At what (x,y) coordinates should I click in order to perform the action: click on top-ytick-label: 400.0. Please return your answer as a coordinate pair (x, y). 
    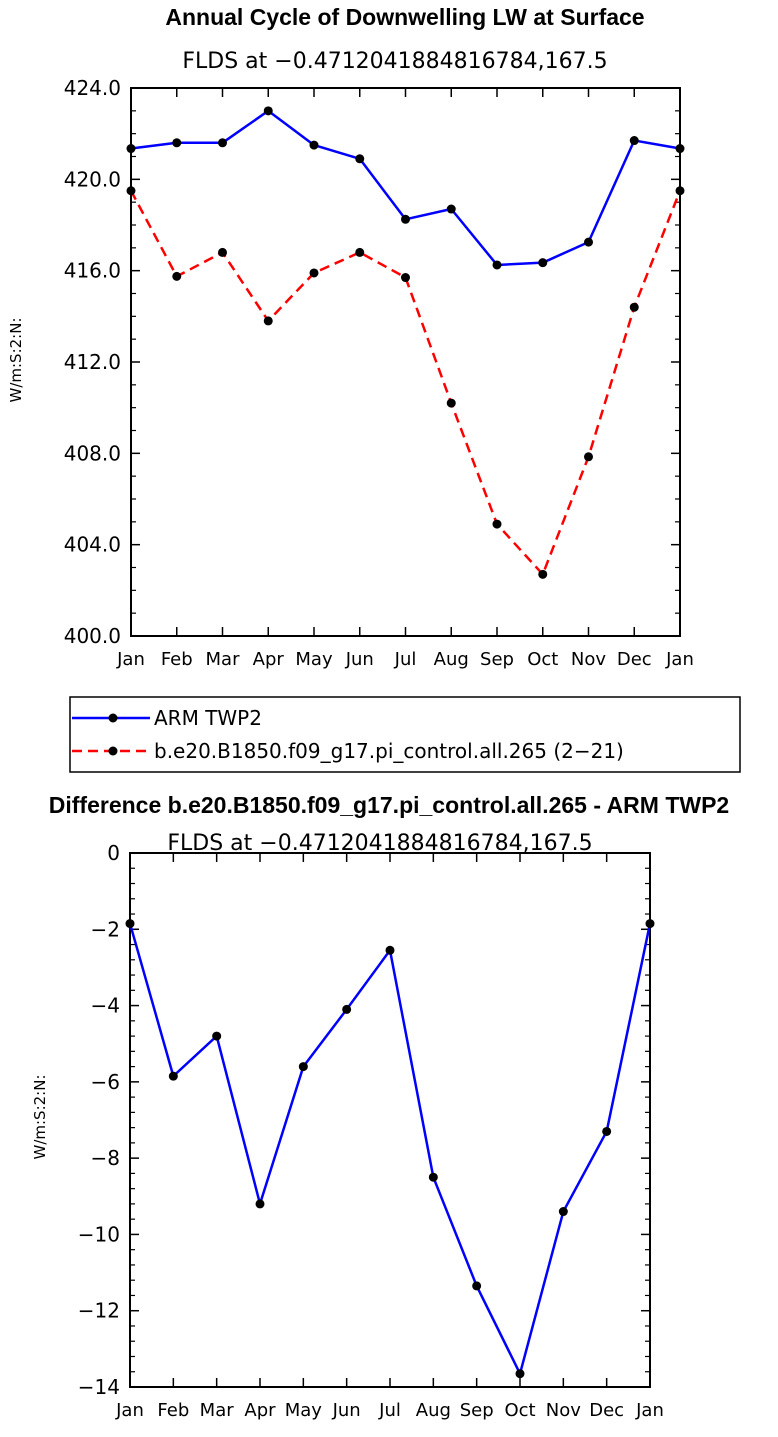
    Looking at the image, I should click on (92, 636).